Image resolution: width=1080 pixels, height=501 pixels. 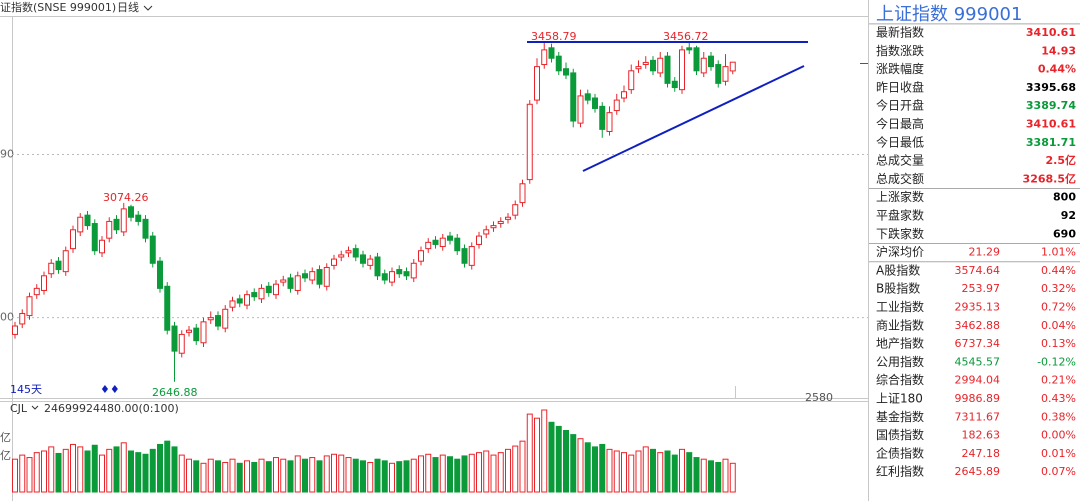 I want to click on row-value: 3389.74, so click(x=1051, y=105).